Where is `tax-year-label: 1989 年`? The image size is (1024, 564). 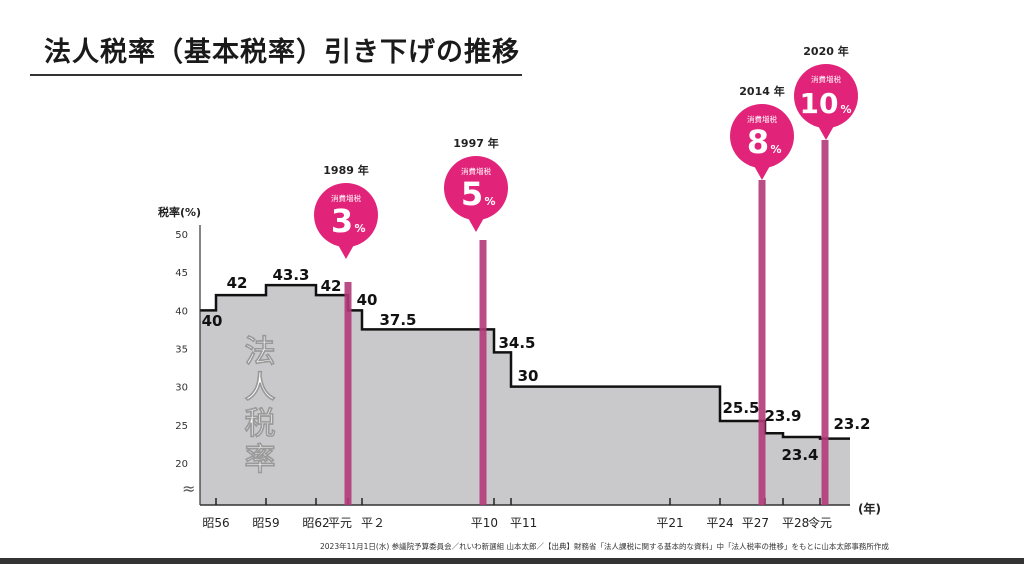 tax-year-label: 1989 年 is located at coordinates (345, 170).